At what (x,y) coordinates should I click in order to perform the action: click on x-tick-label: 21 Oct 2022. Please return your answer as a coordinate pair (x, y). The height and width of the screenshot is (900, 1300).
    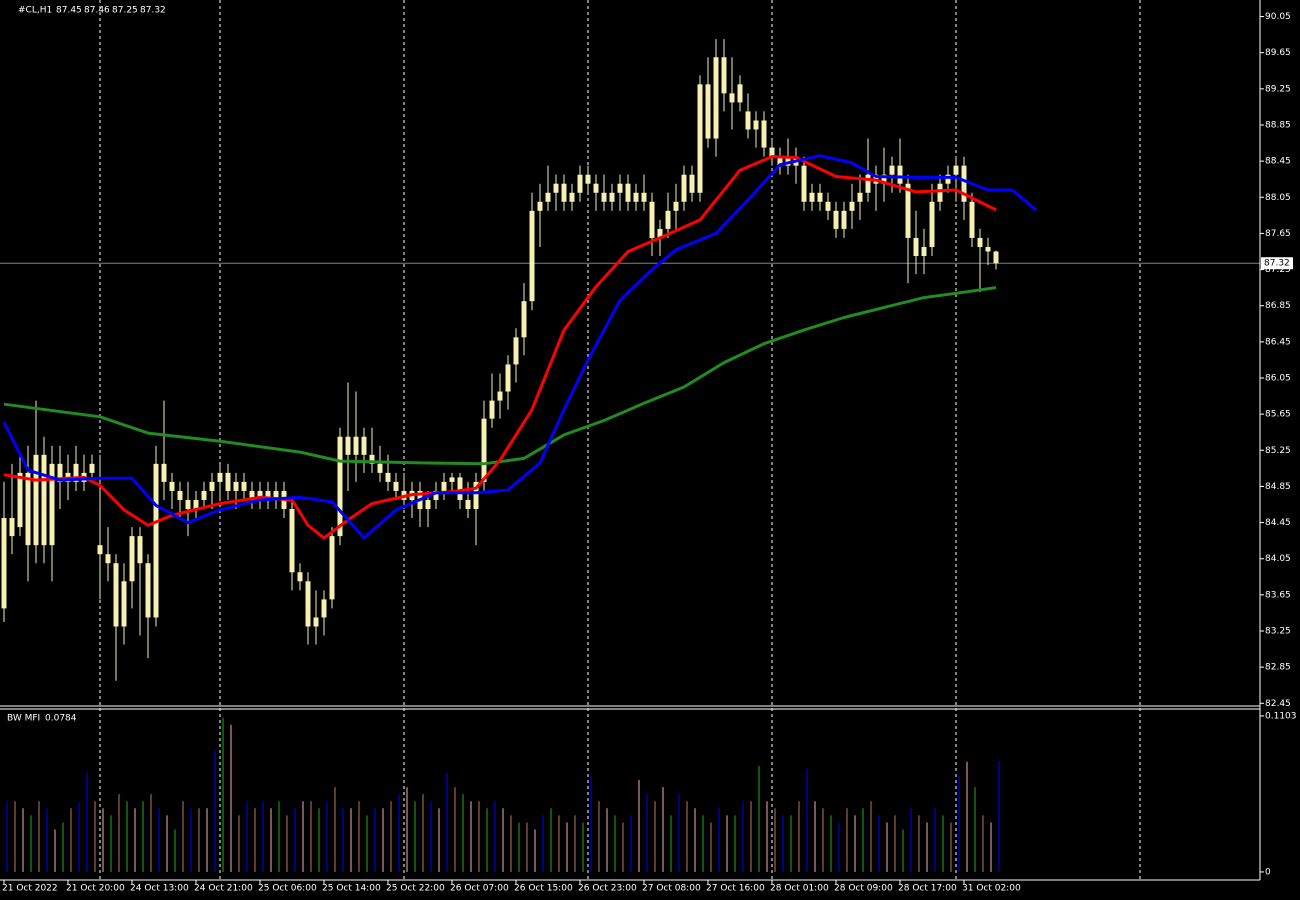
    Looking at the image, I should click on (30, 889).